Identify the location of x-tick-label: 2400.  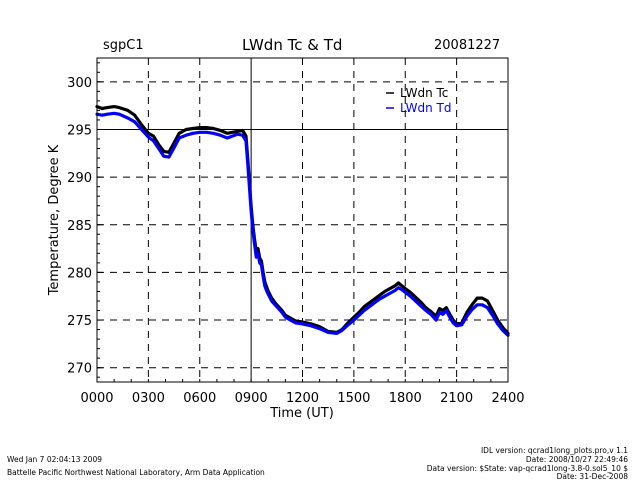
(507, 398).